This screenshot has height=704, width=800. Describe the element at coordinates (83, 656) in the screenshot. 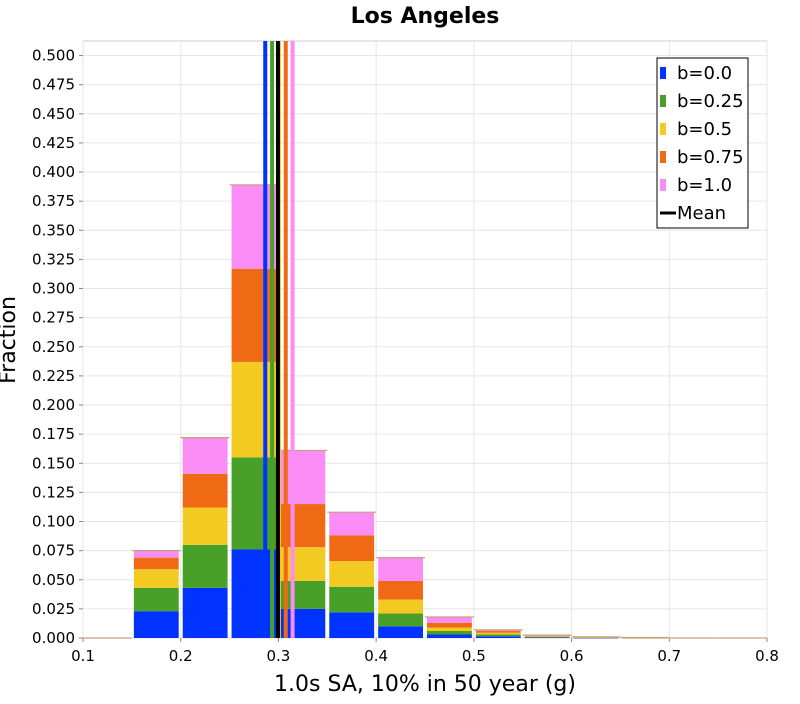

I see `x-tick-label: 0.1` at that location.